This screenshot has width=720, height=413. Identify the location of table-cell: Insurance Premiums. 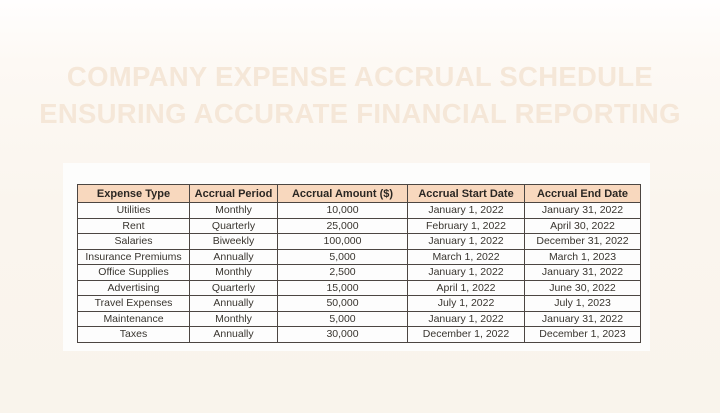
(133, 256).